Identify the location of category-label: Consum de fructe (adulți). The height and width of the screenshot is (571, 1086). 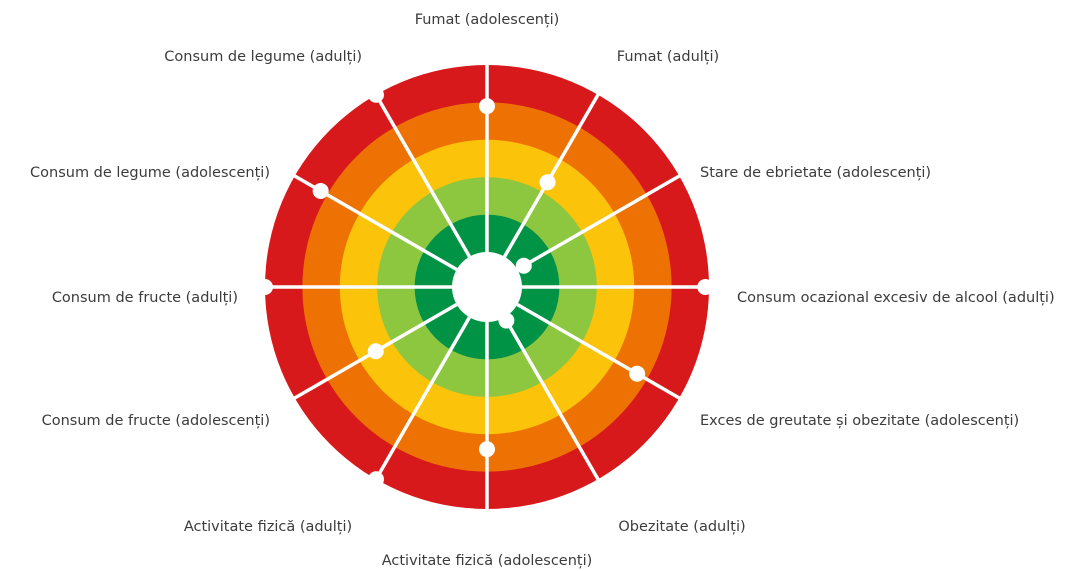
(145, 298).